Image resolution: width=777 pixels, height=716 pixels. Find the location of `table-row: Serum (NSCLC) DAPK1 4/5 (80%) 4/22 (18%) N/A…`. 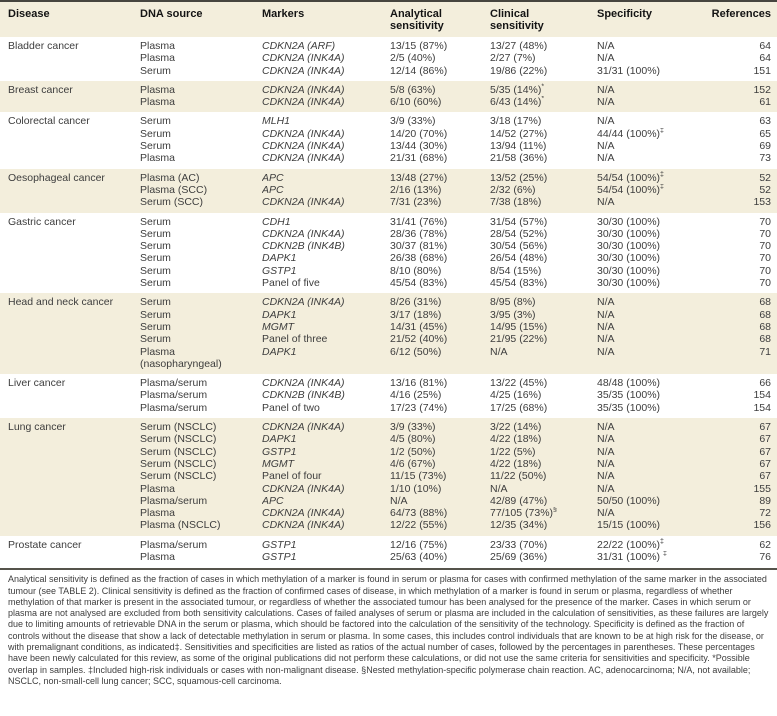

table-row: Serum (NSCLC) DAPK1 4/5 (80%) 4/22 (18%) N/A… is located at coordinates (388, 439).